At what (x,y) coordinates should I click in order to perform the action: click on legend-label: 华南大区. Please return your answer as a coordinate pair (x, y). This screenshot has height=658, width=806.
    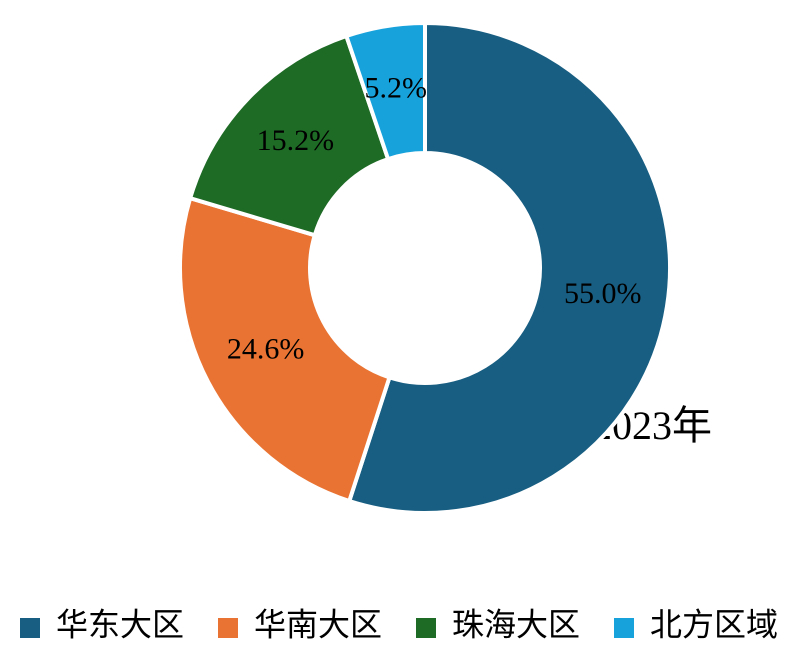
    Looking at the image, I should click on (318, 624).